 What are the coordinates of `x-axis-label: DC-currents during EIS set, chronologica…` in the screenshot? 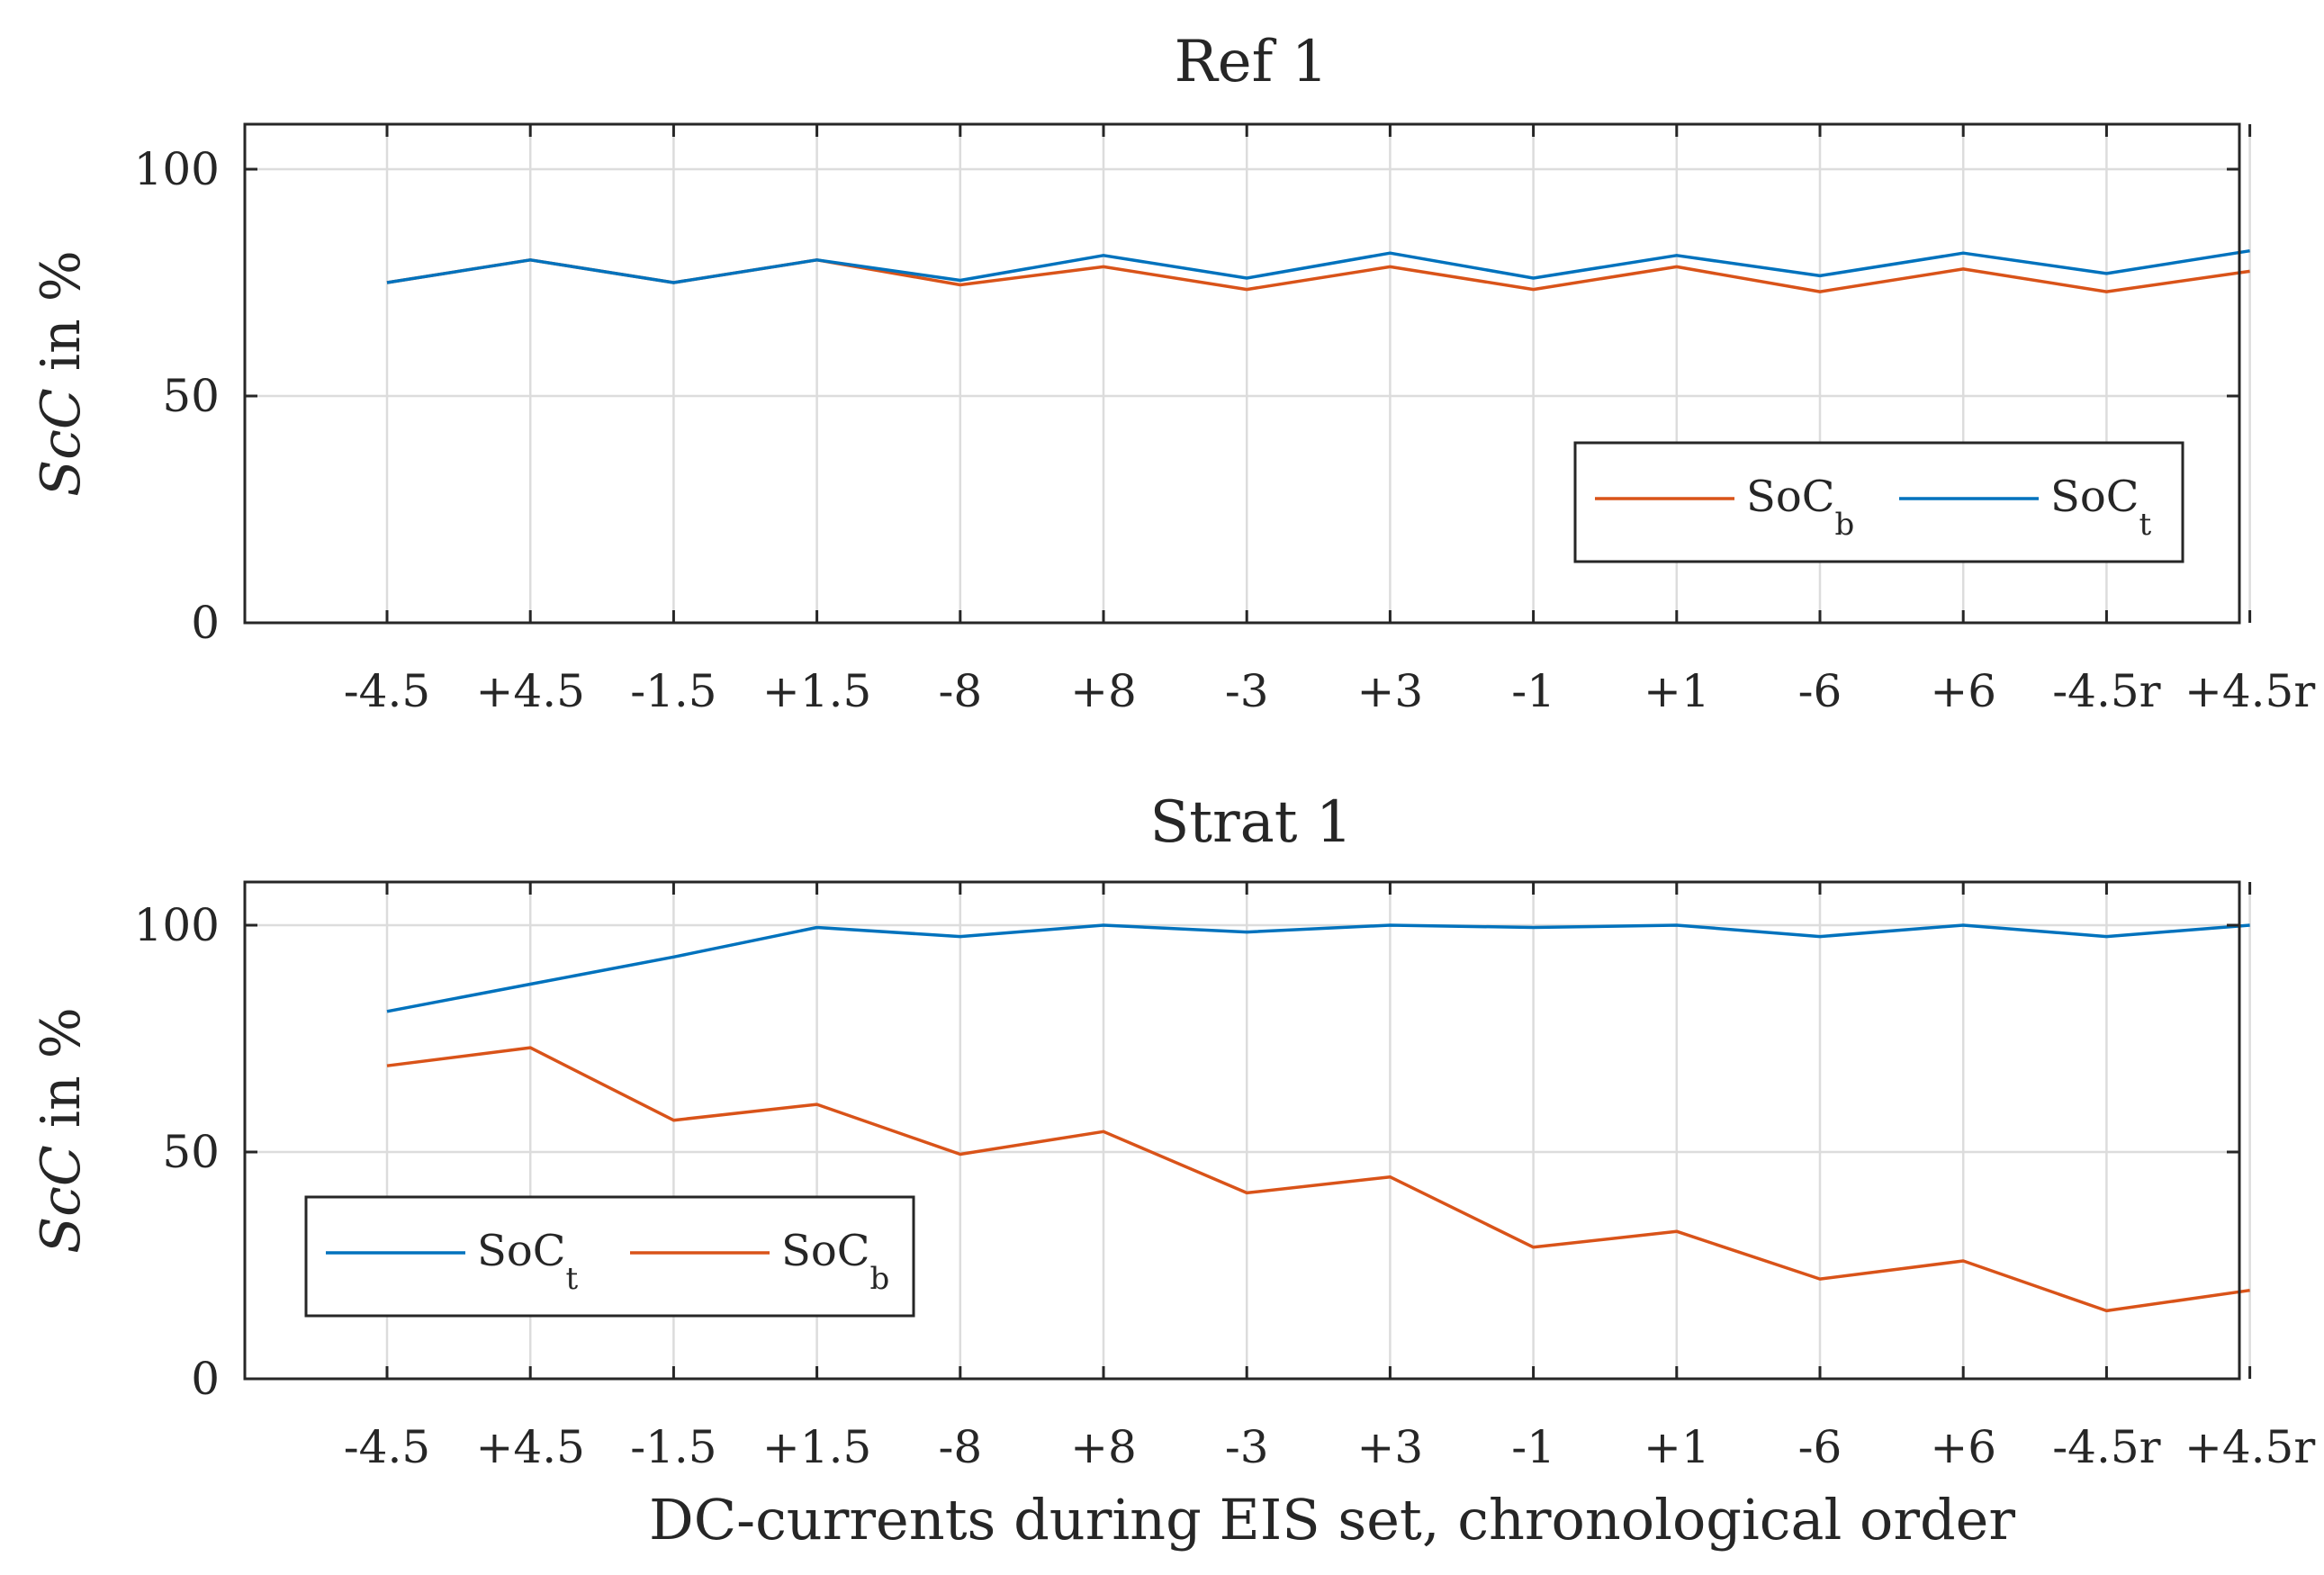 It's located at (1332, 1520).